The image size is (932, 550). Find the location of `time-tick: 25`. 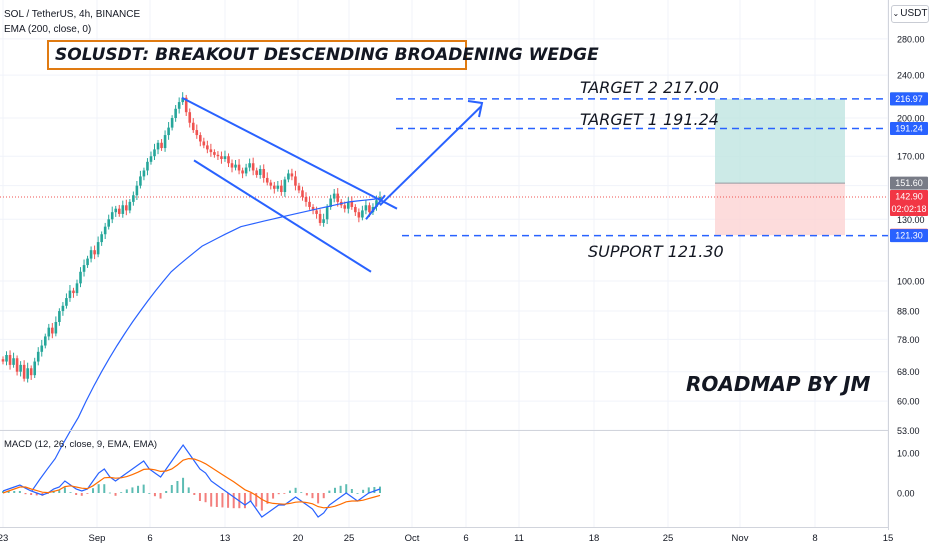

time-tick: 25 is located at coordinates (668, 538).